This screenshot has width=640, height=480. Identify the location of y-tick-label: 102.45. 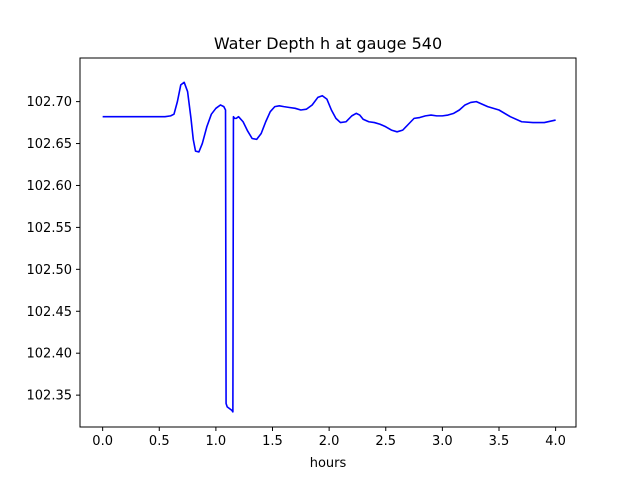
(50, 312).